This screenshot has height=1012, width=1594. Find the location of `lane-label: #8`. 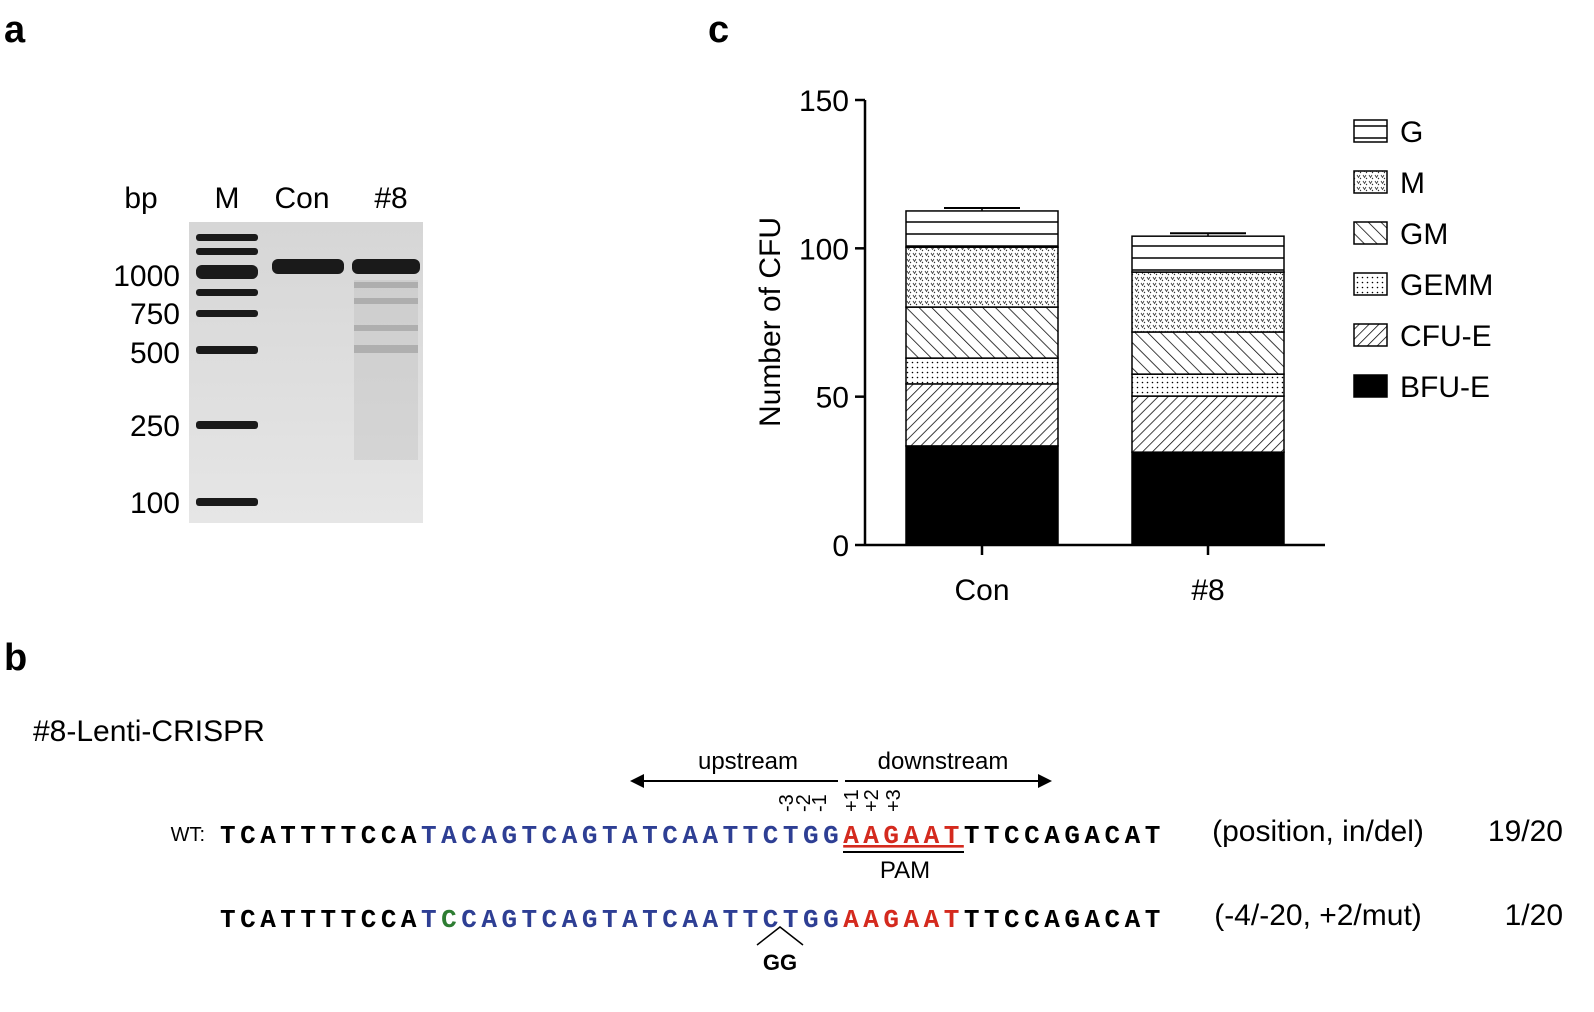

lane-label: #8 is located at coordinates (390, 198).